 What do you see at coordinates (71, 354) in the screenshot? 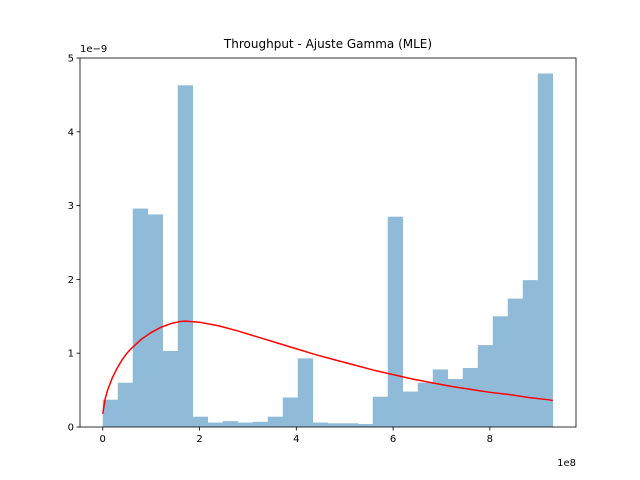
I see `y-tick-label: 1` at bounding box center [71, 354].